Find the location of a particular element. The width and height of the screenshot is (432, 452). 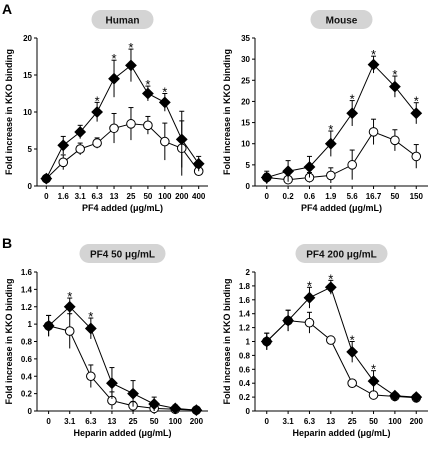

y-tick-label: 1.8 is located at coordinates (245, 286).